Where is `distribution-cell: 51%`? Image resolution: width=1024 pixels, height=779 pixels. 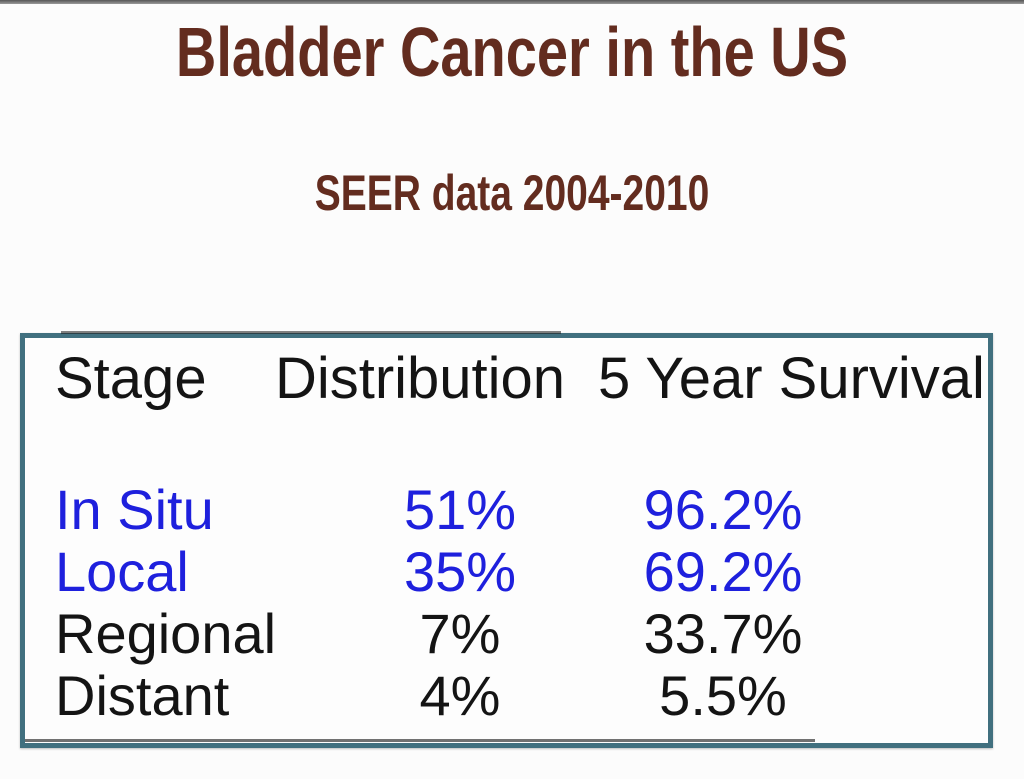 distribution-cell: 51% is located at coordinates (460, 509).